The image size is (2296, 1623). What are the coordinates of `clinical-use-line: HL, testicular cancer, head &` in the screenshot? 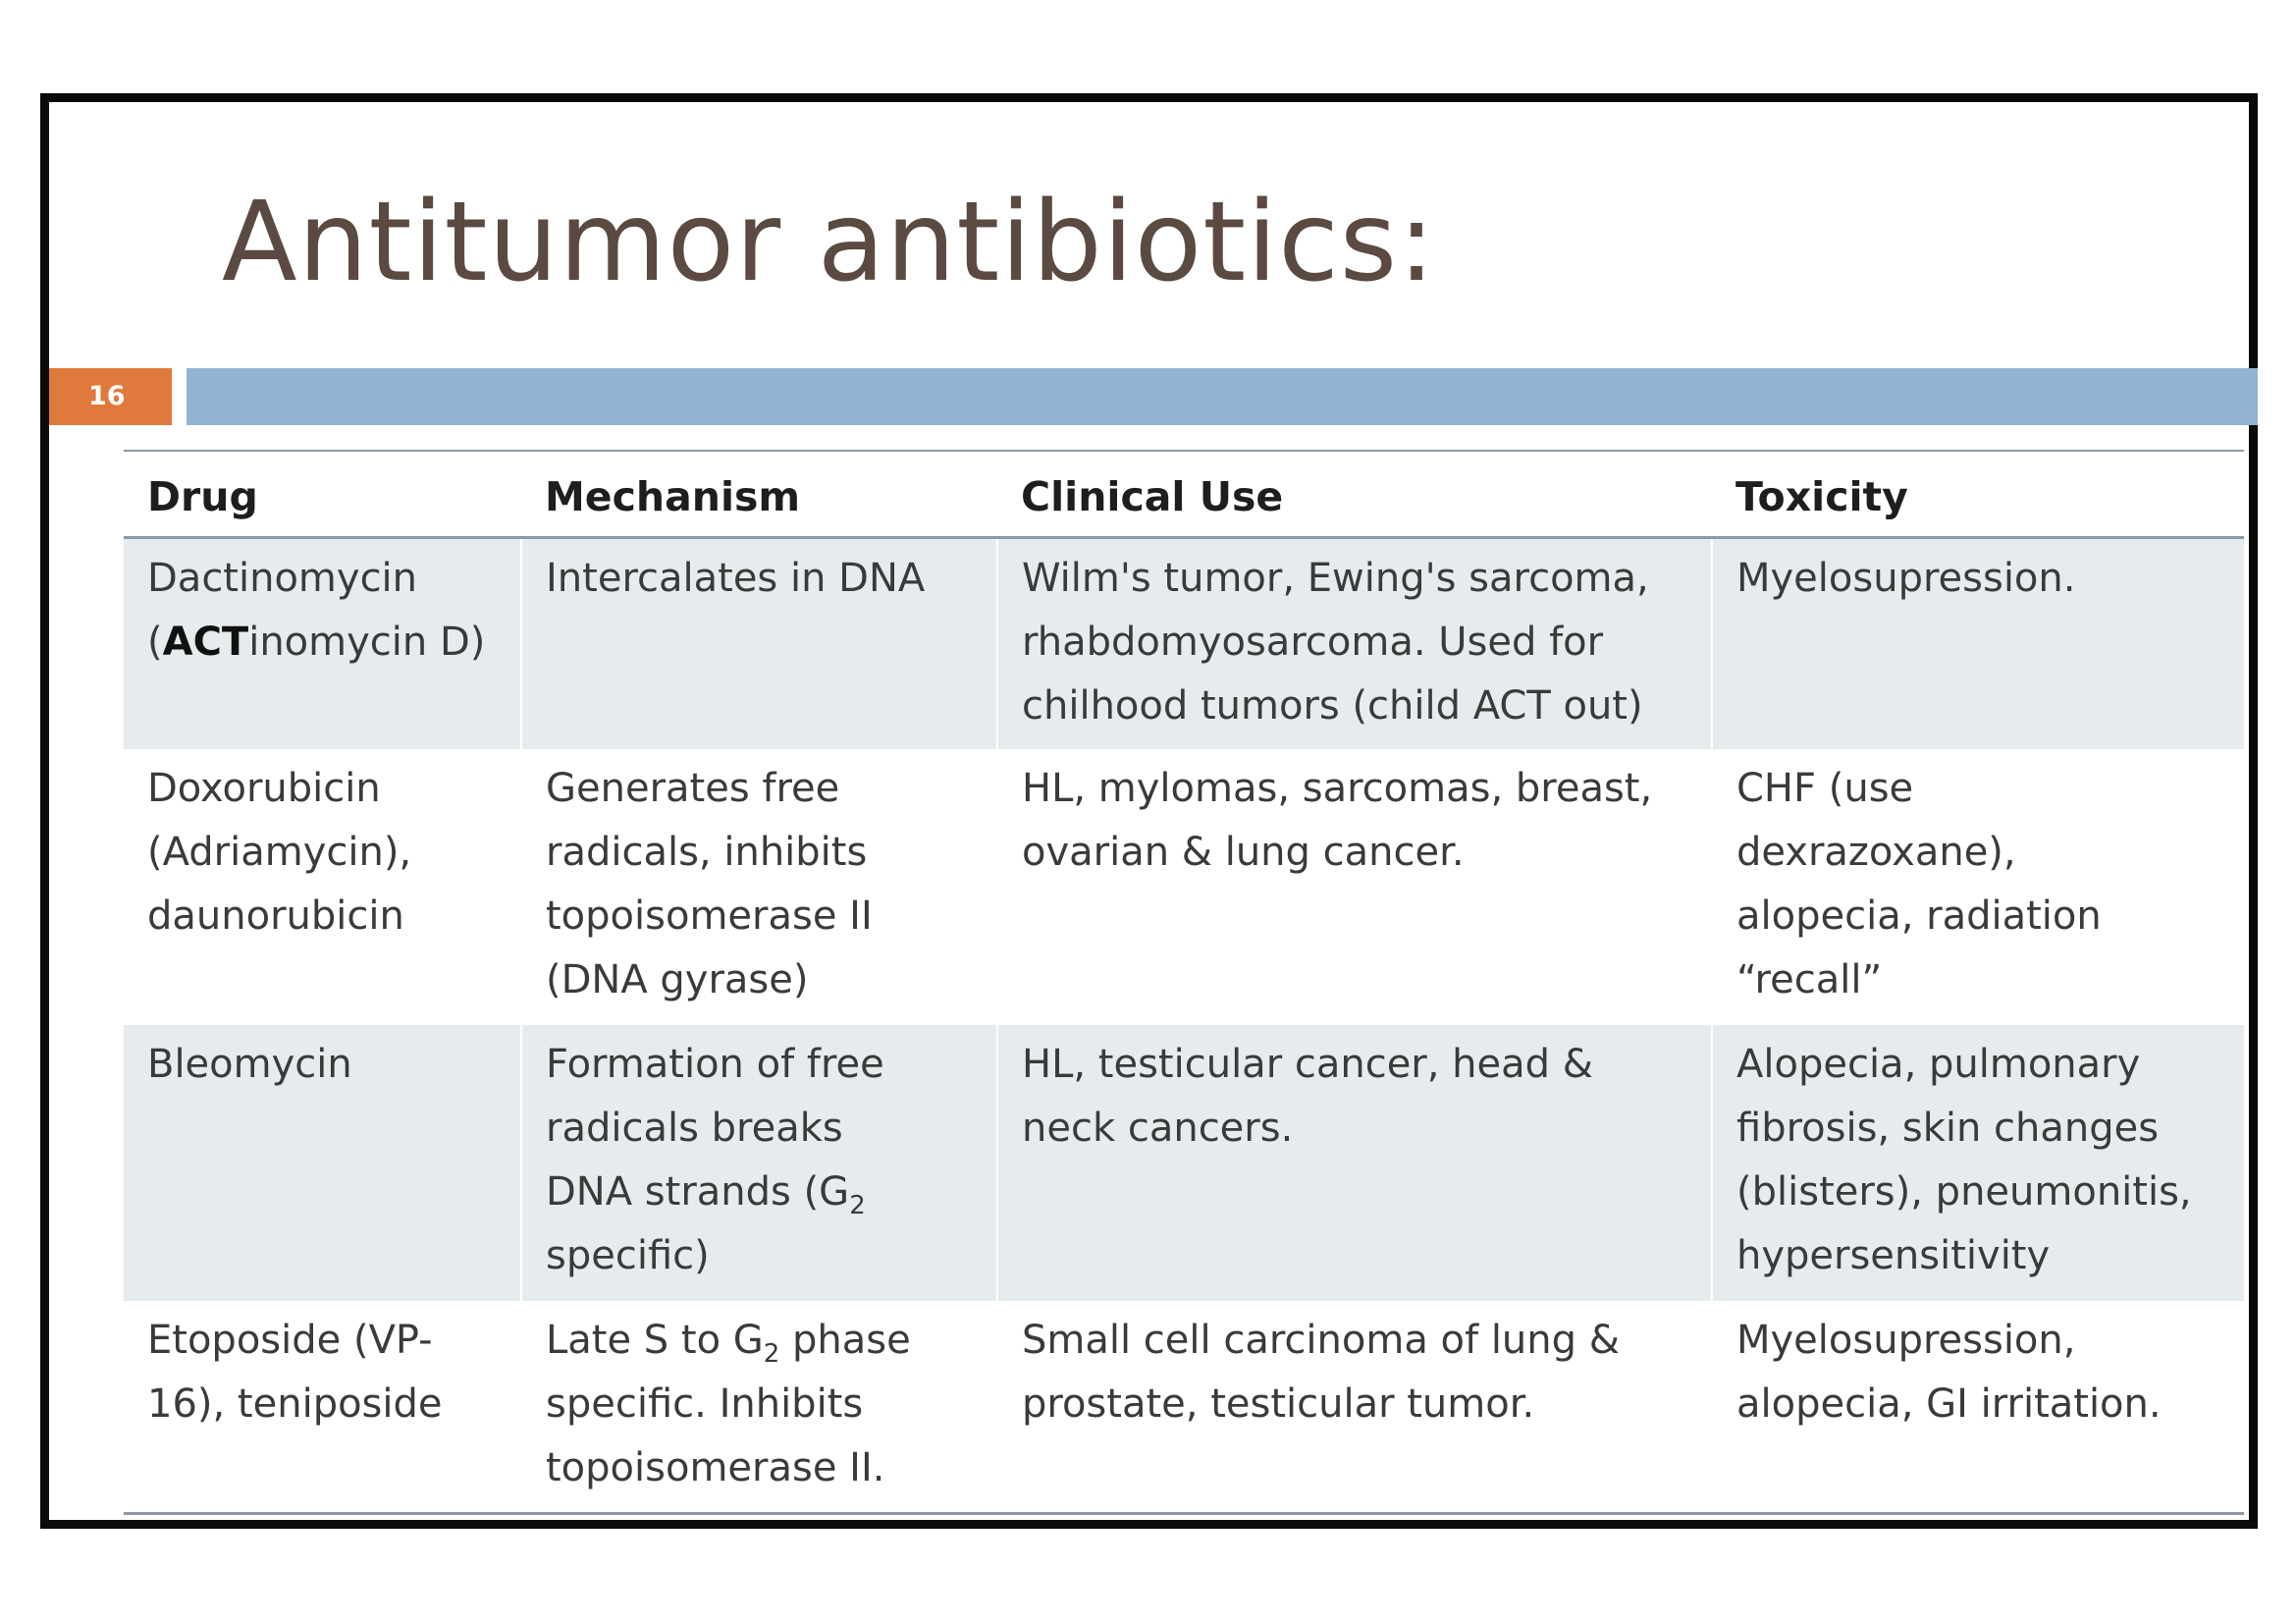 It's located at (1308, 1064).